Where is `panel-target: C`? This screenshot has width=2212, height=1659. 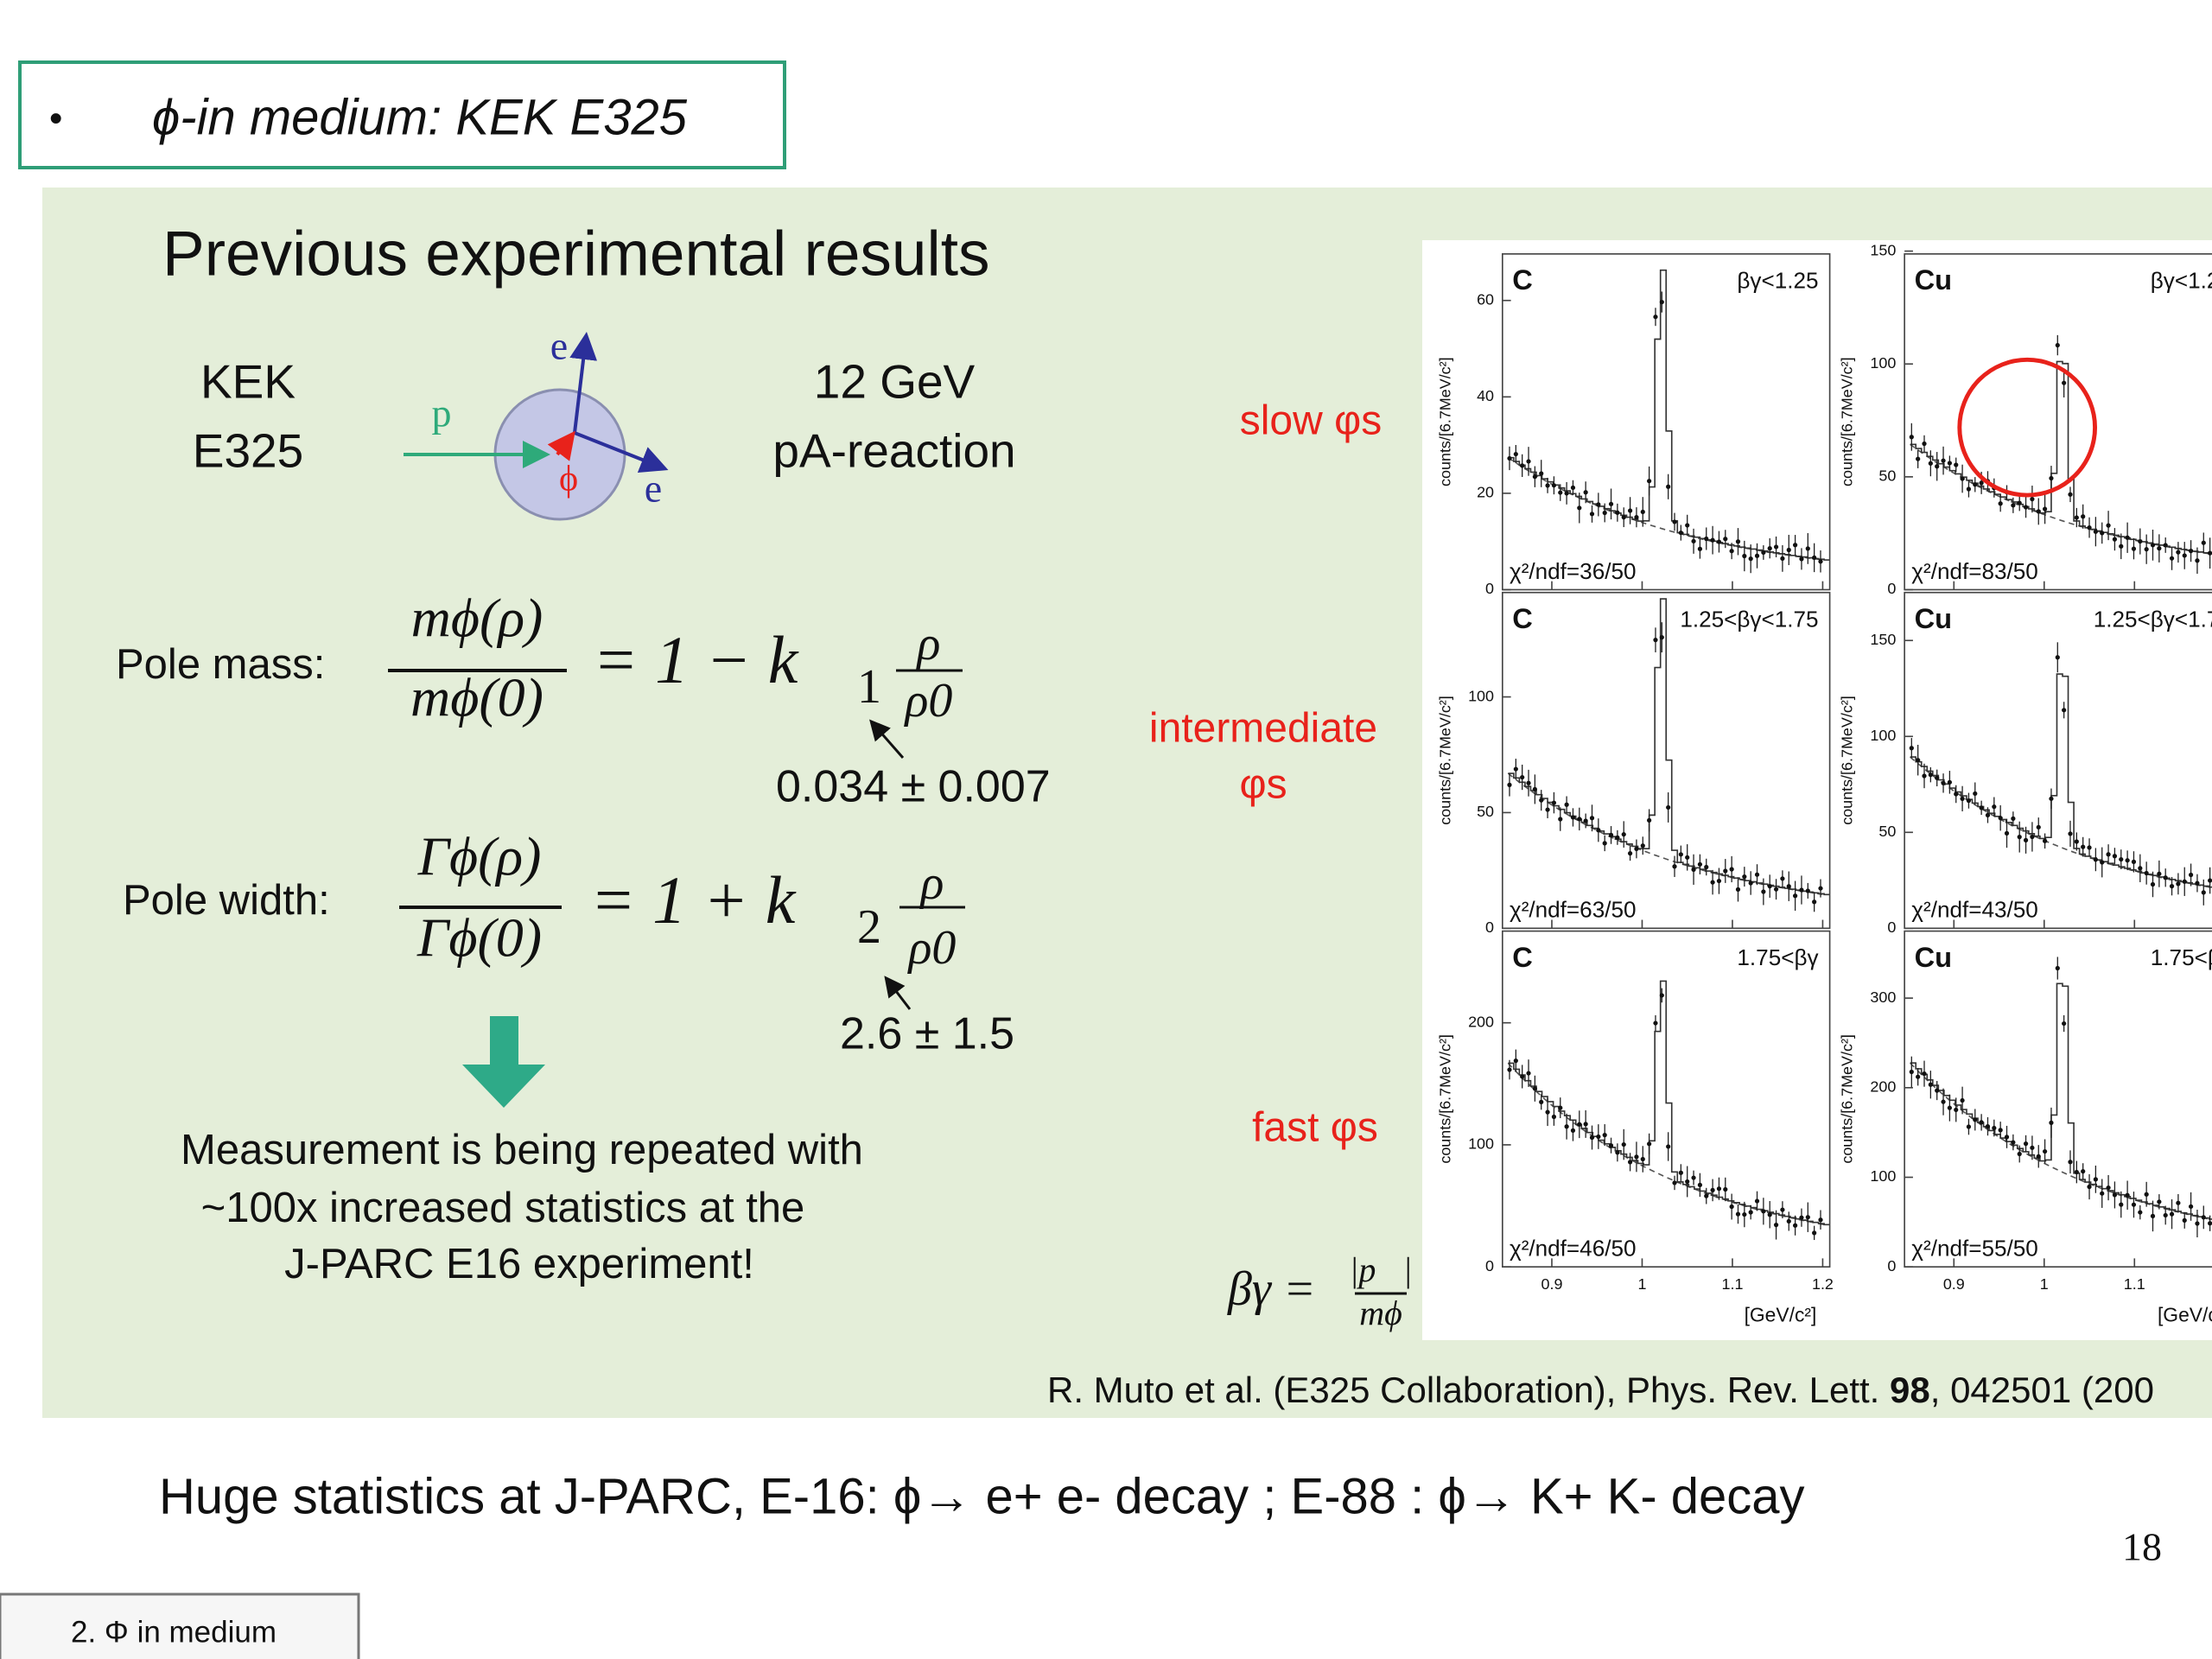 panel-target: C is located at coordinates (1522, 618).